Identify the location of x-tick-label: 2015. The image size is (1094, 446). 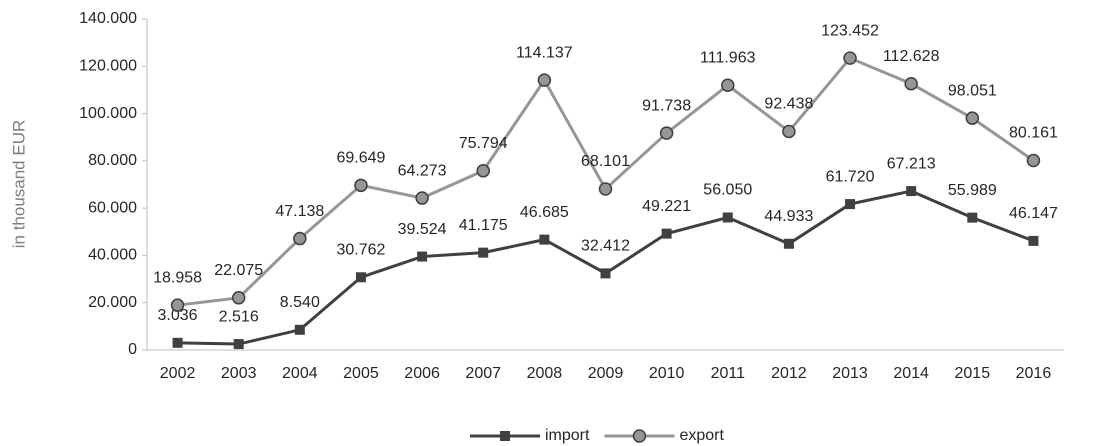
(973, 373).